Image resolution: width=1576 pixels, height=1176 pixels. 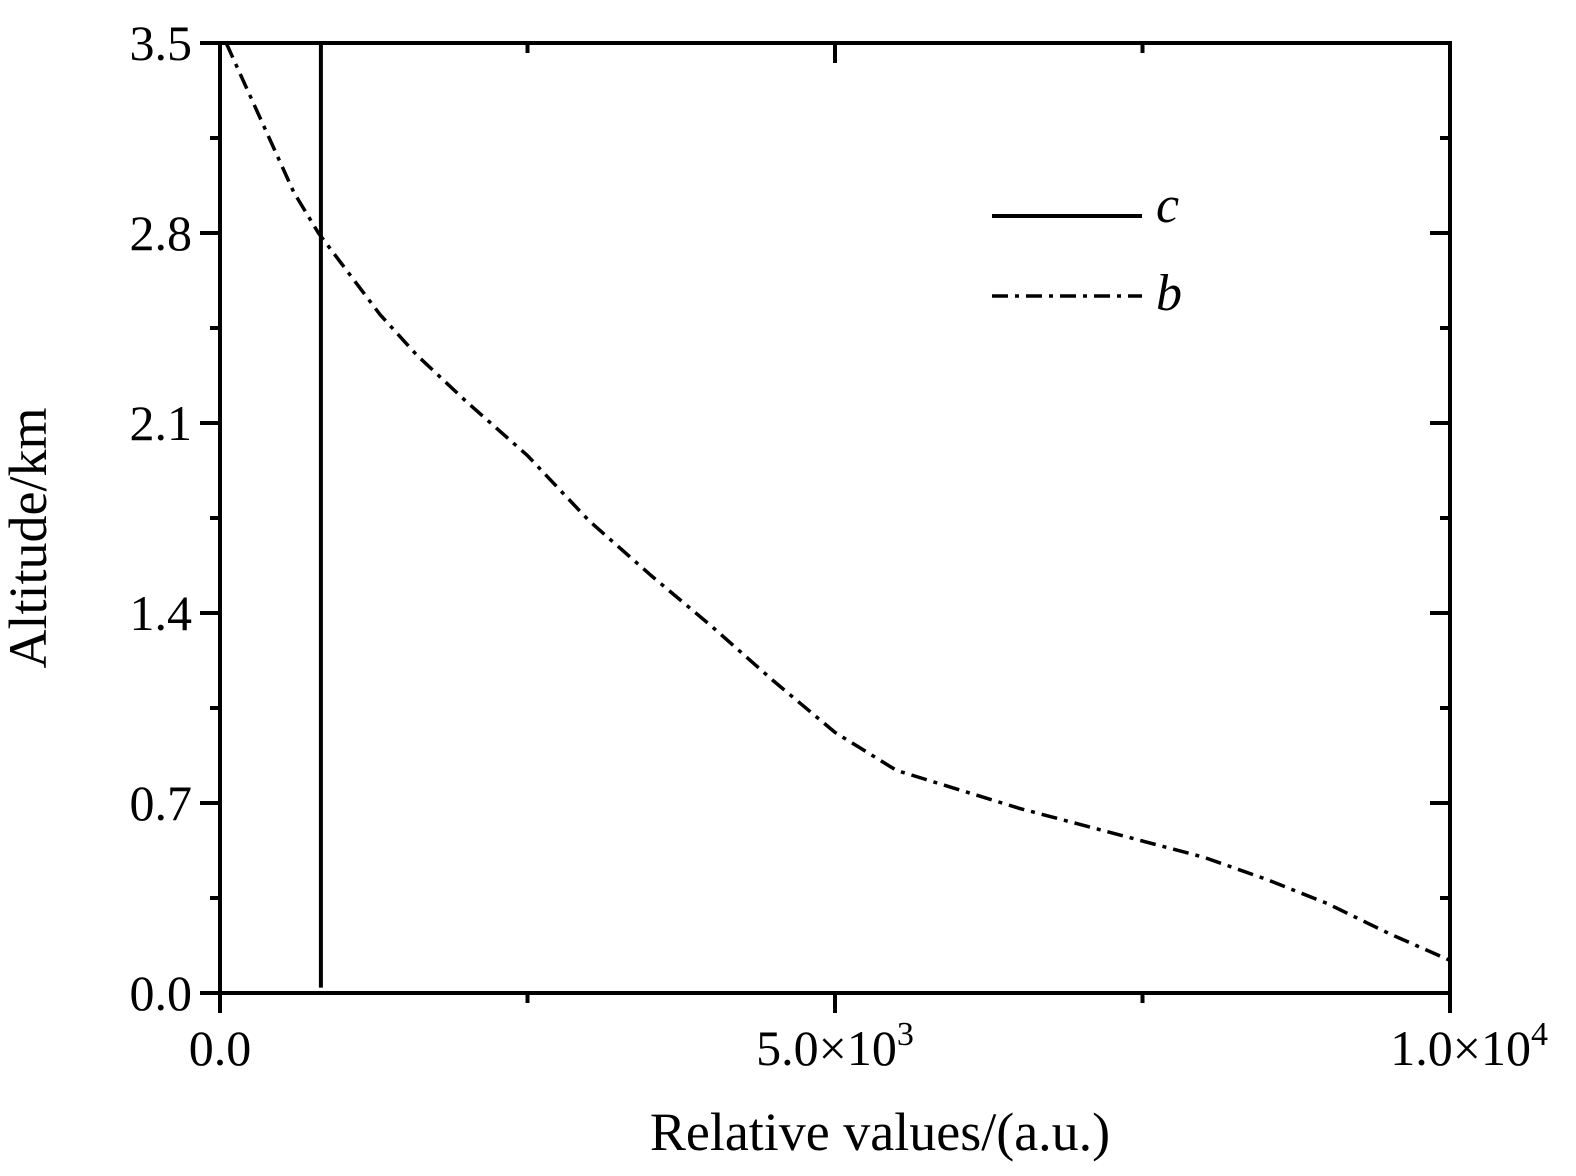 What do you see at coordinates (1087, 249) in the screenshot?
I see `legend: c b` at bounding box center [1087, 249].